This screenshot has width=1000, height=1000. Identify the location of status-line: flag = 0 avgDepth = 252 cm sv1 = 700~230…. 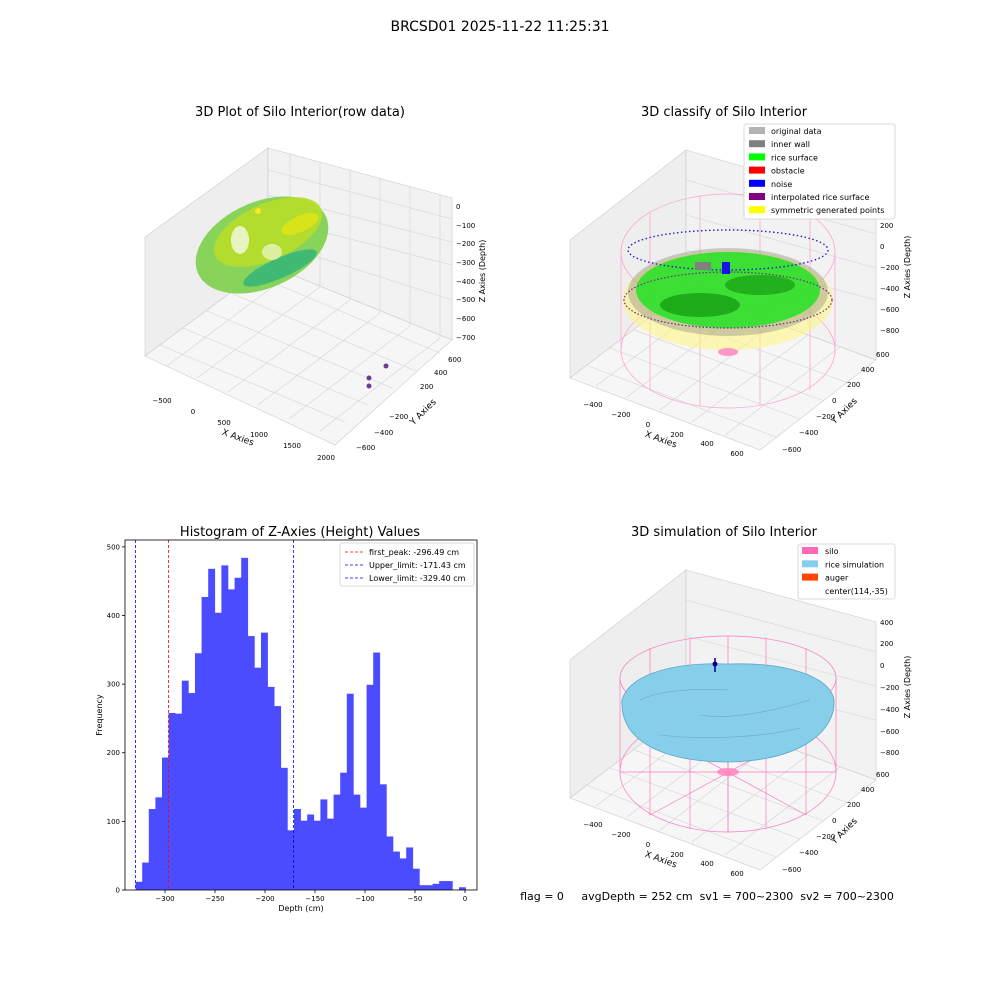
(707, 896).